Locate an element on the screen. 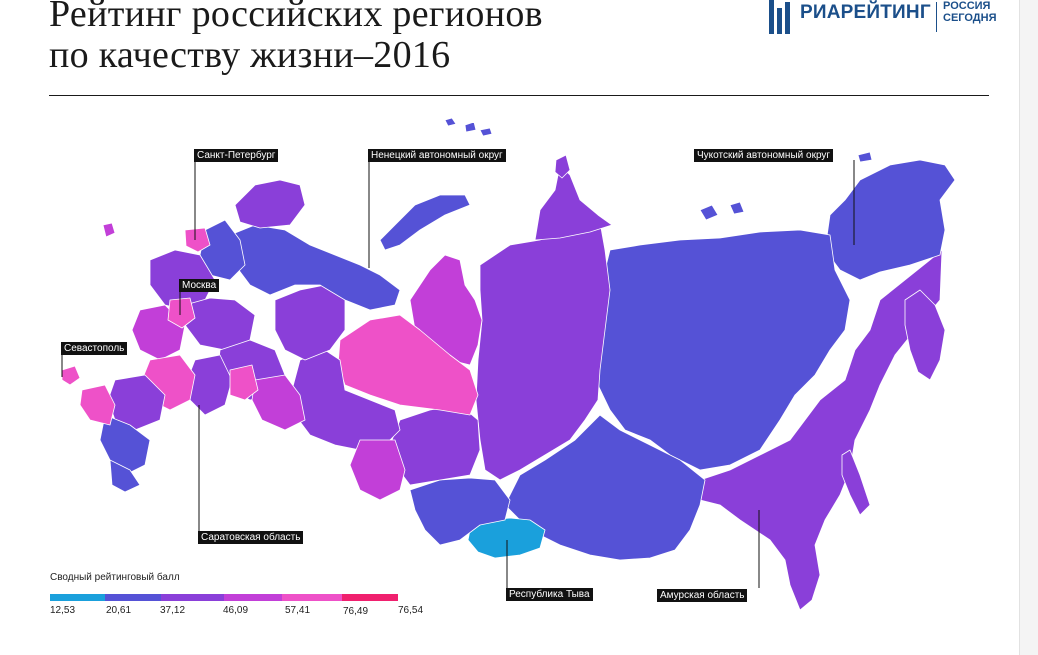  legend-color-bar is located at coordinates (224, 597).